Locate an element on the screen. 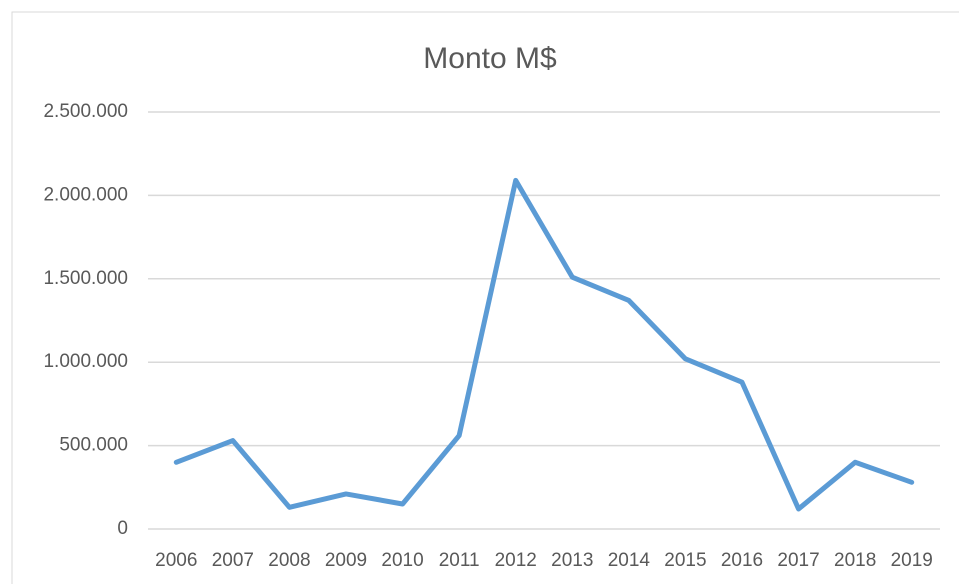 Image resolution: width=959 pixels, height=584 pixels. x-tick-label: 2007 is located at coordinates (233, 560).